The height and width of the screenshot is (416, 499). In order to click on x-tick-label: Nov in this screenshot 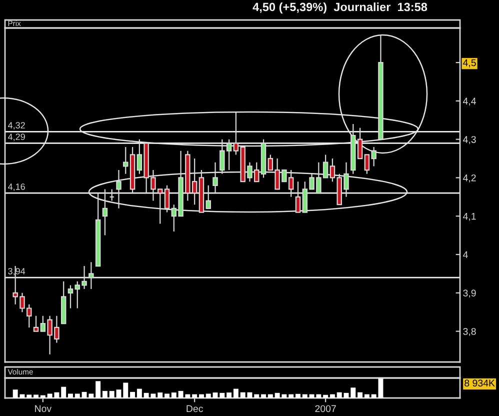, I will do `click(43, 408)`.